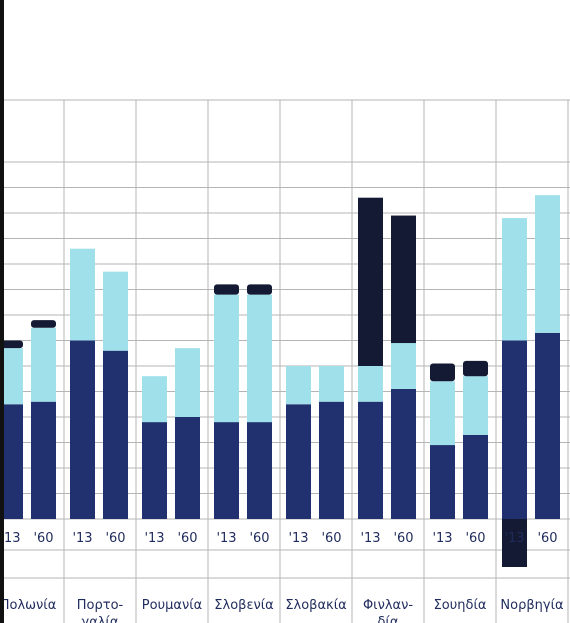 This screenshot has width=570, height=623. Describe the element at coordinates (2, 311) in the screenshot. I see `left-edge-bar` at that location.